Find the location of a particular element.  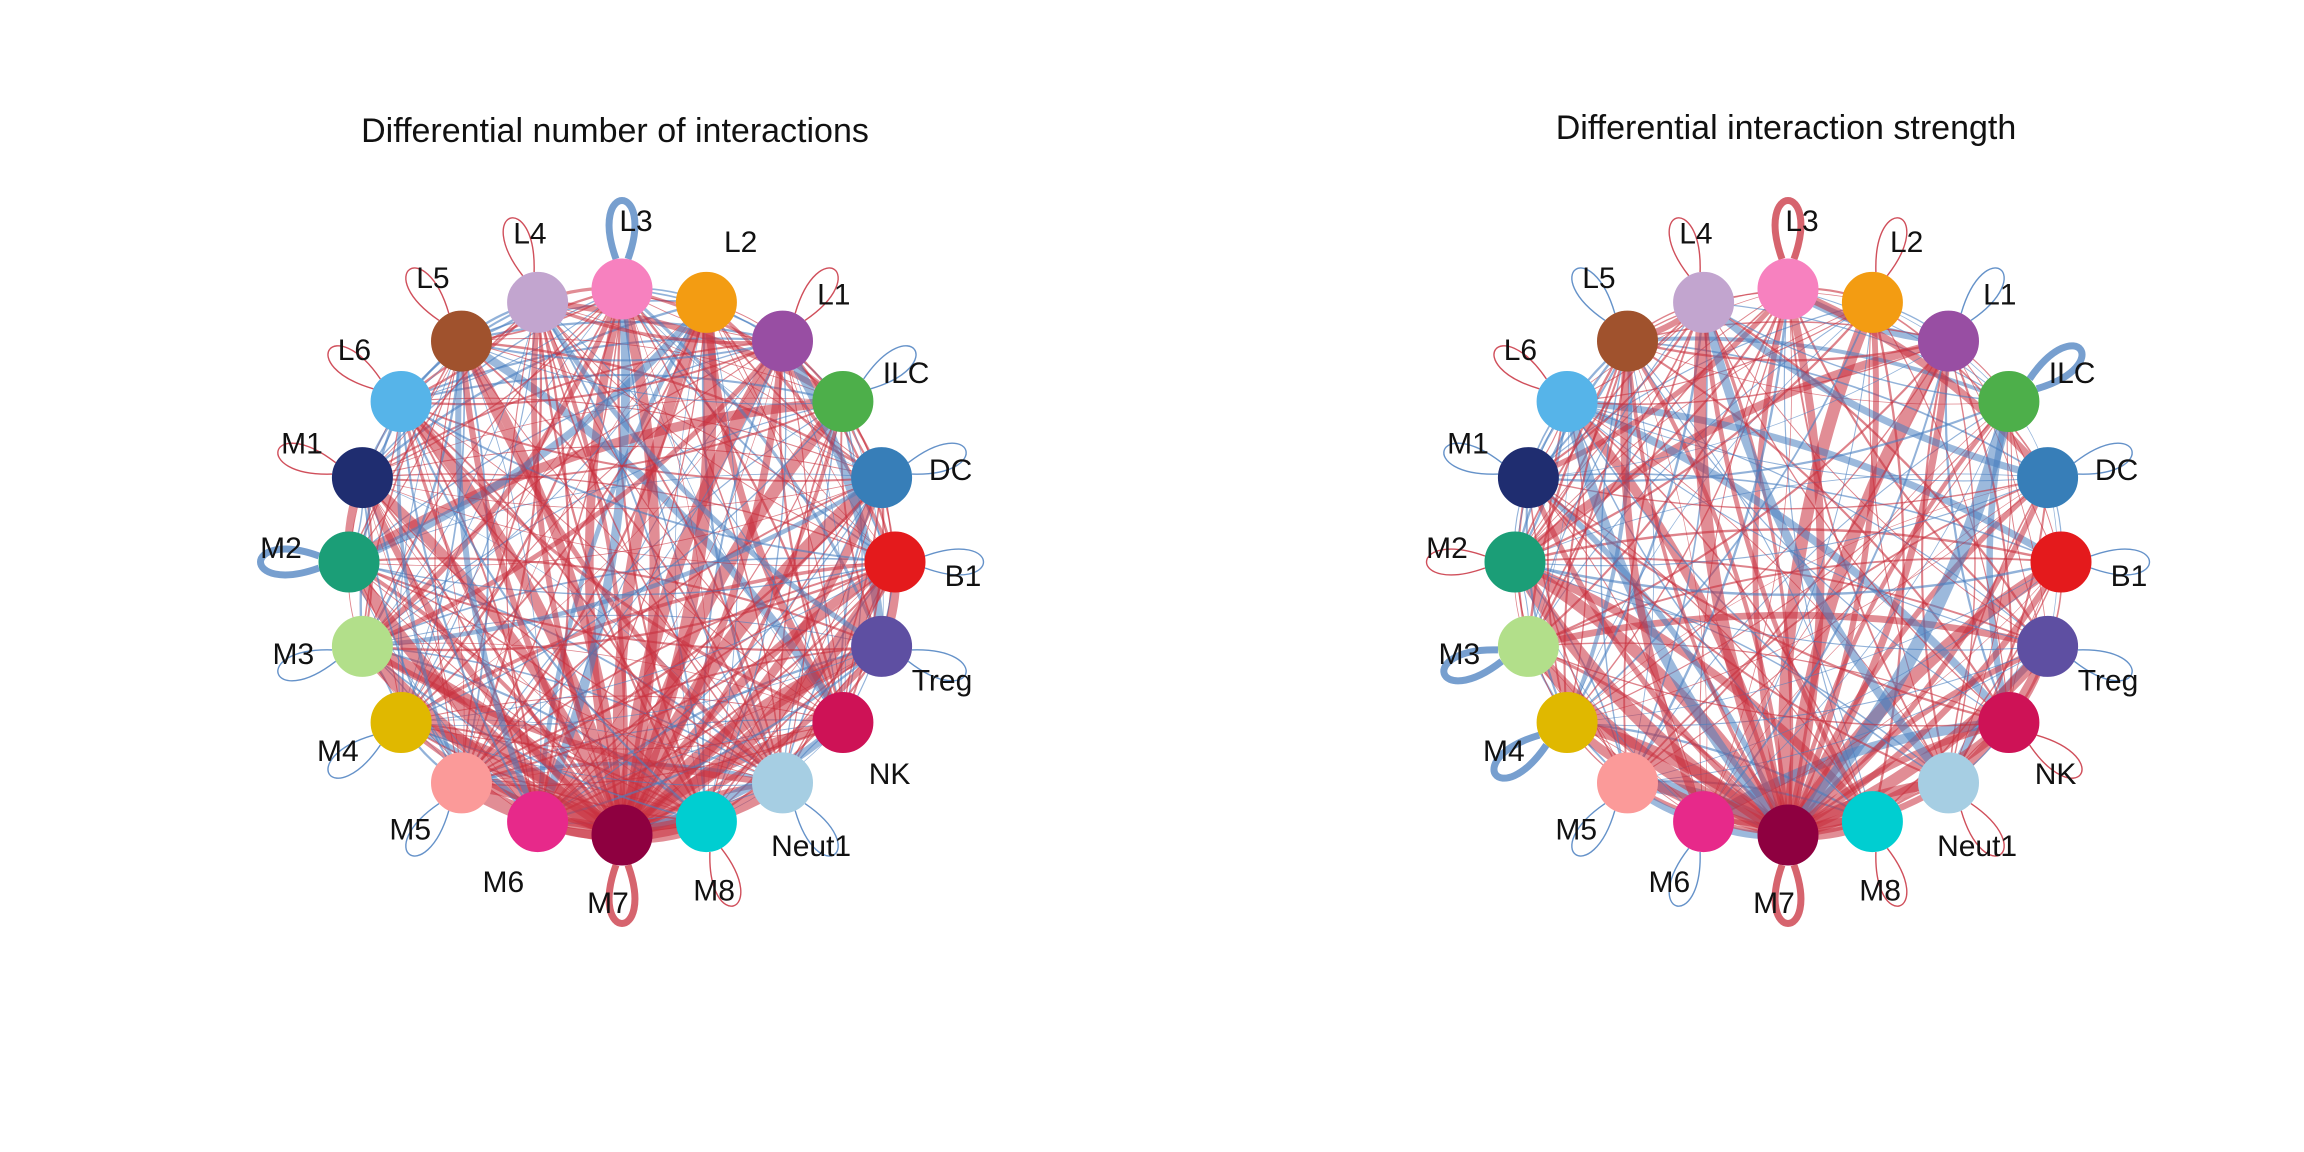

edge-l6-to-b1 is located at coordinates (648, 481).